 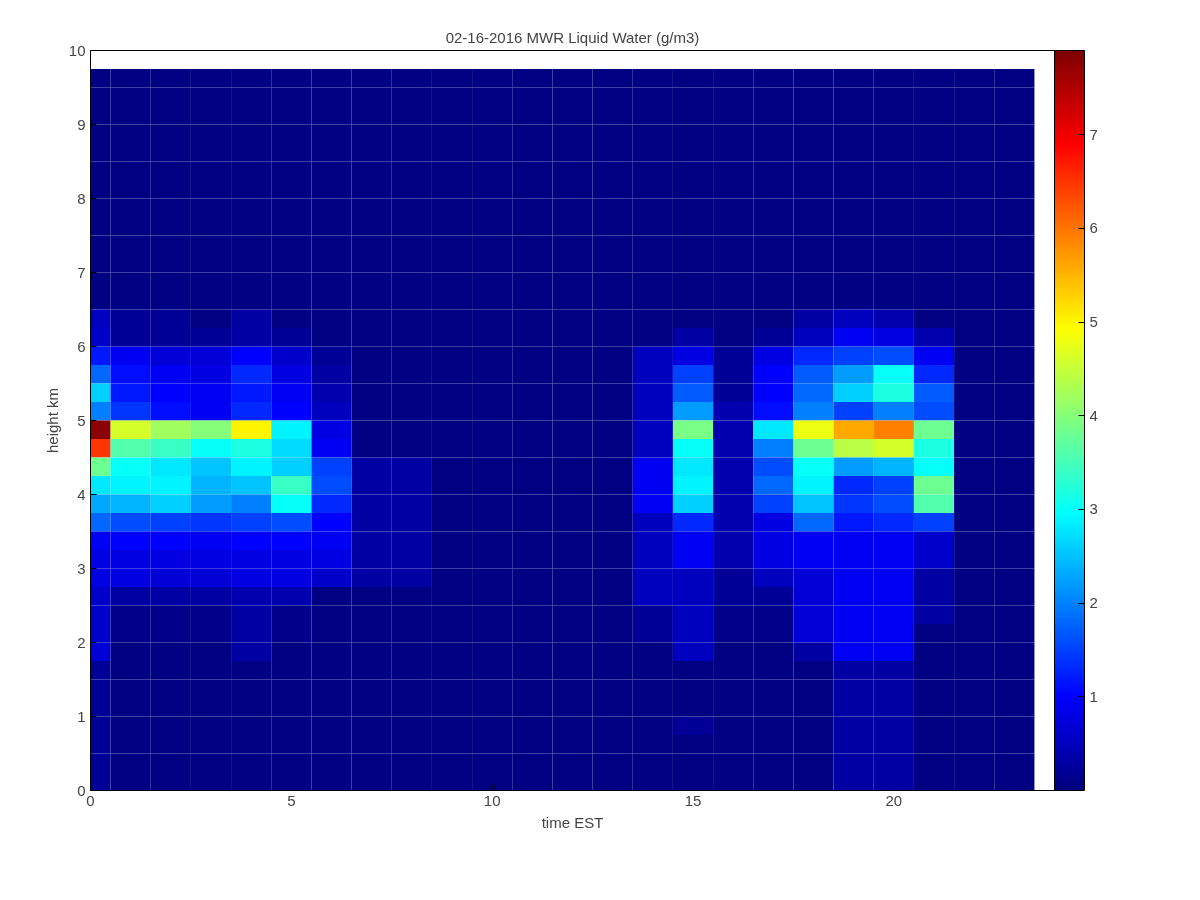 What do you see at coordinates (291, 800) in the screenshot?
I see `x-tick-label: 5` at bounding box center [291, 800].